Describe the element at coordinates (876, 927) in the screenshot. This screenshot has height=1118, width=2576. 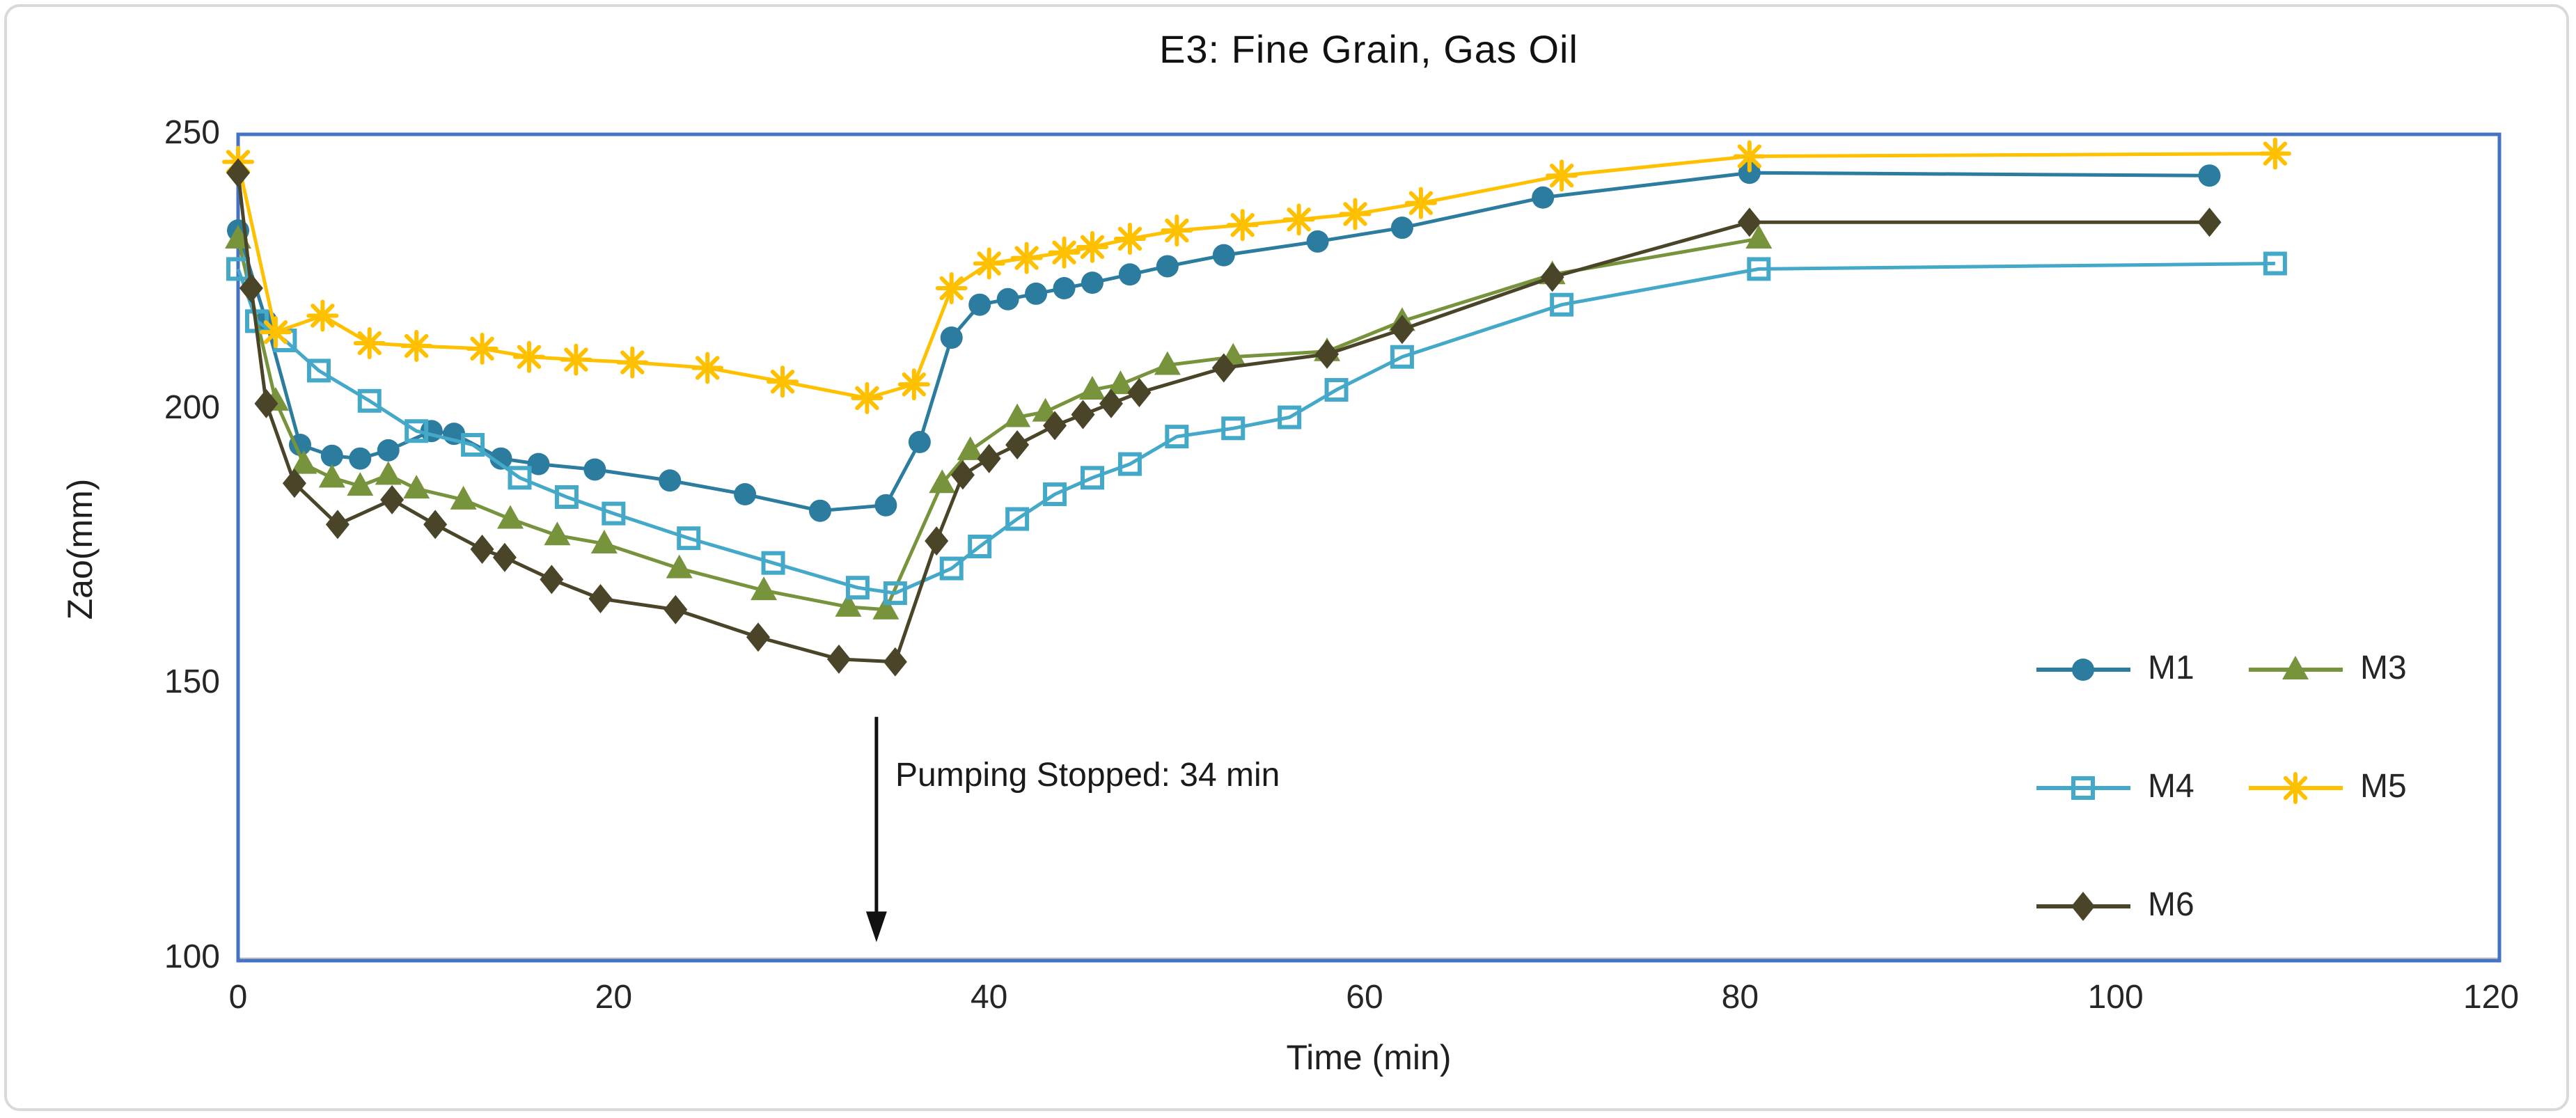
I see `annotation-arrow-head` at that location.